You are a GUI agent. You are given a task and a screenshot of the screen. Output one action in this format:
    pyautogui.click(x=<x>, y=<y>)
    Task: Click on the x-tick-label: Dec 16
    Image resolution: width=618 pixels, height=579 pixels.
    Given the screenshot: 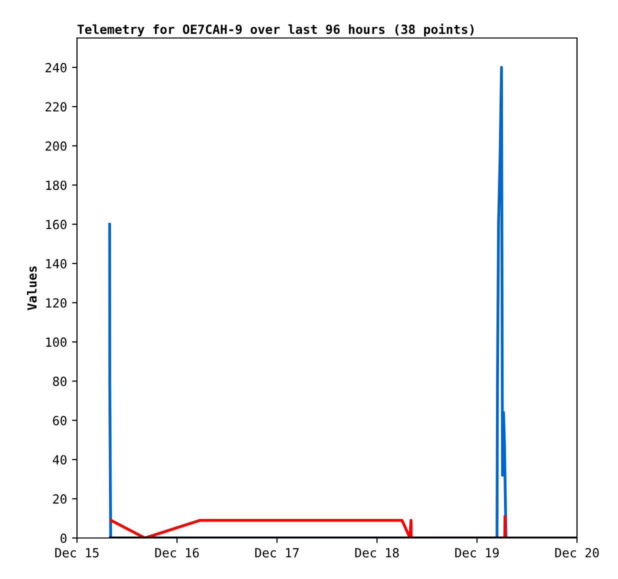 What is the action you would take?
    pyautogui.click(x=177, y=553)
    